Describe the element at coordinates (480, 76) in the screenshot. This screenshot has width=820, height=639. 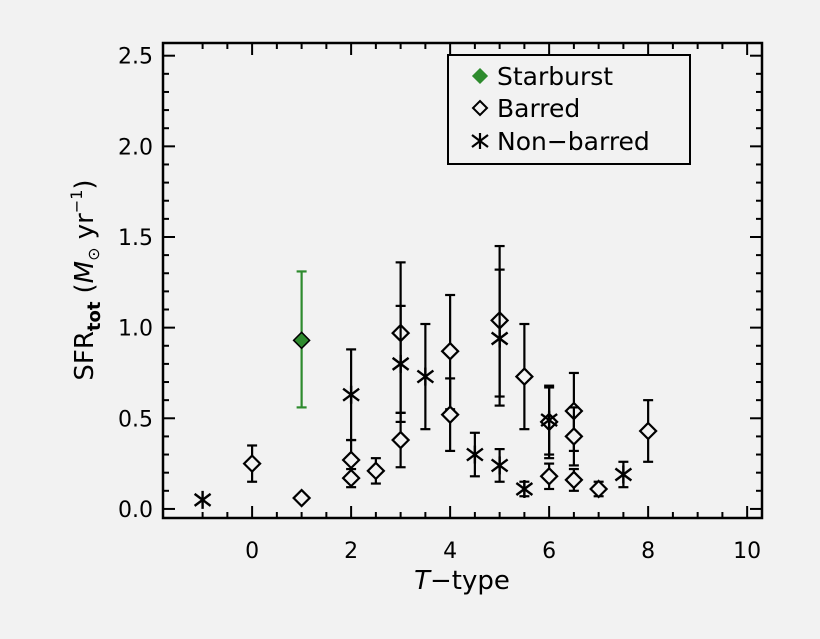
I see `legend-marker-starburst` at that location.